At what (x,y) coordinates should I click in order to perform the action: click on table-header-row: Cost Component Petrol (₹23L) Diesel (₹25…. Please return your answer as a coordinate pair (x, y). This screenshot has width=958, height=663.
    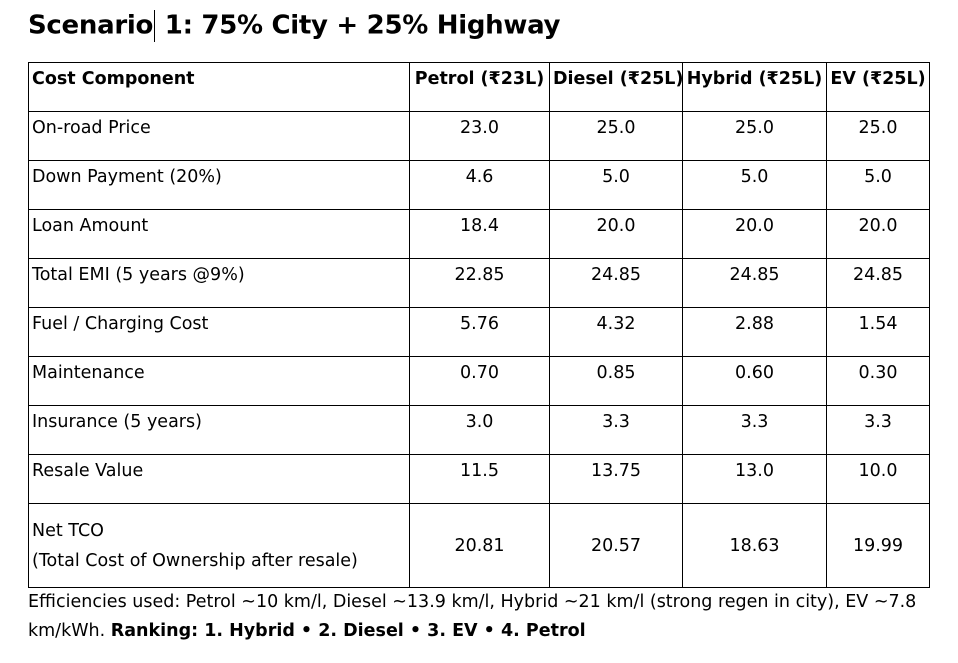
    Looking at the image, I should click on (479, 87).